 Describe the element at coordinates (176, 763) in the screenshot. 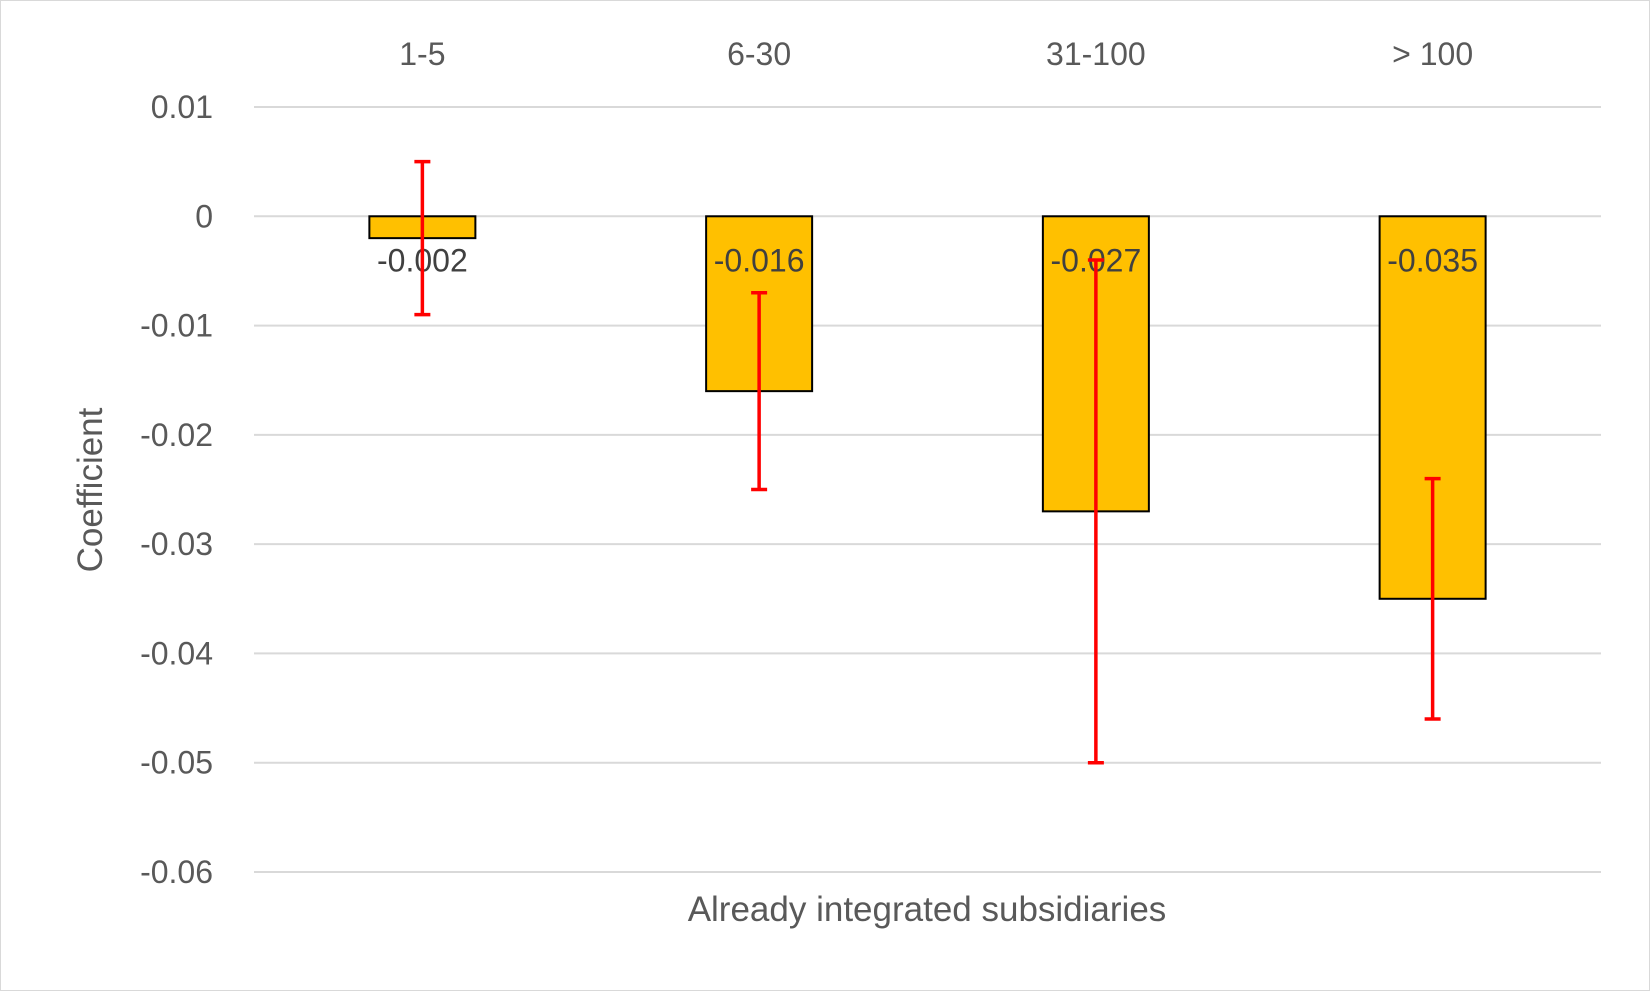

I see `y-tick-label: -0.05` at that location.